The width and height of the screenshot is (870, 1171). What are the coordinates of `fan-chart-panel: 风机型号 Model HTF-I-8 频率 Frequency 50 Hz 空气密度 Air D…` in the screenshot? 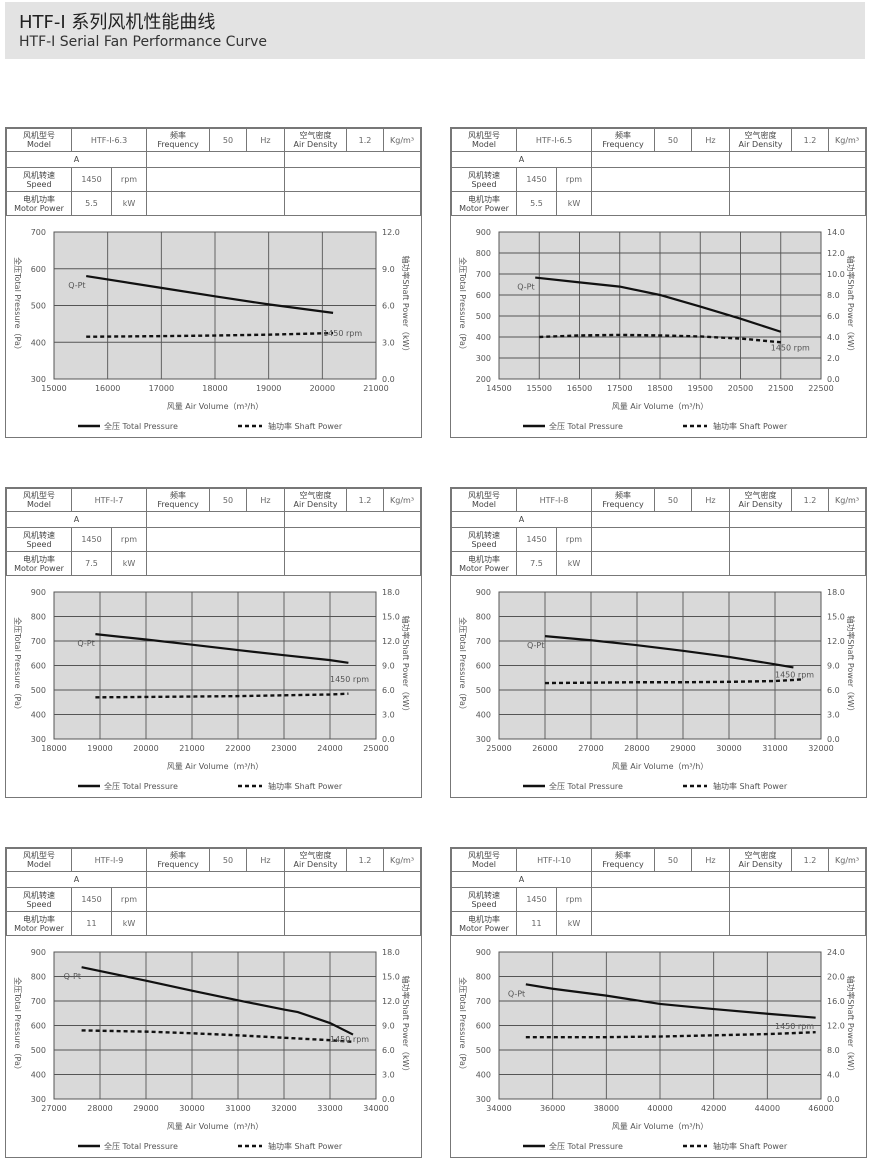 It's located at (658, 642).